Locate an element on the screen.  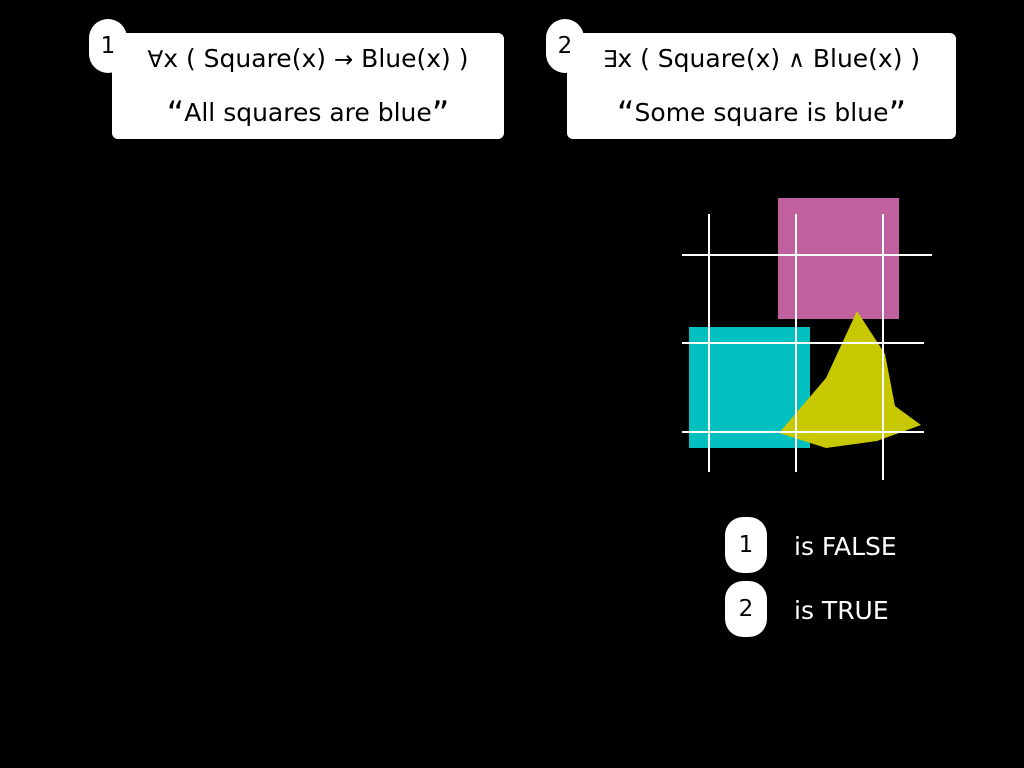
gloss-2: “Some square is blue” is located at coordinates (761, 114).